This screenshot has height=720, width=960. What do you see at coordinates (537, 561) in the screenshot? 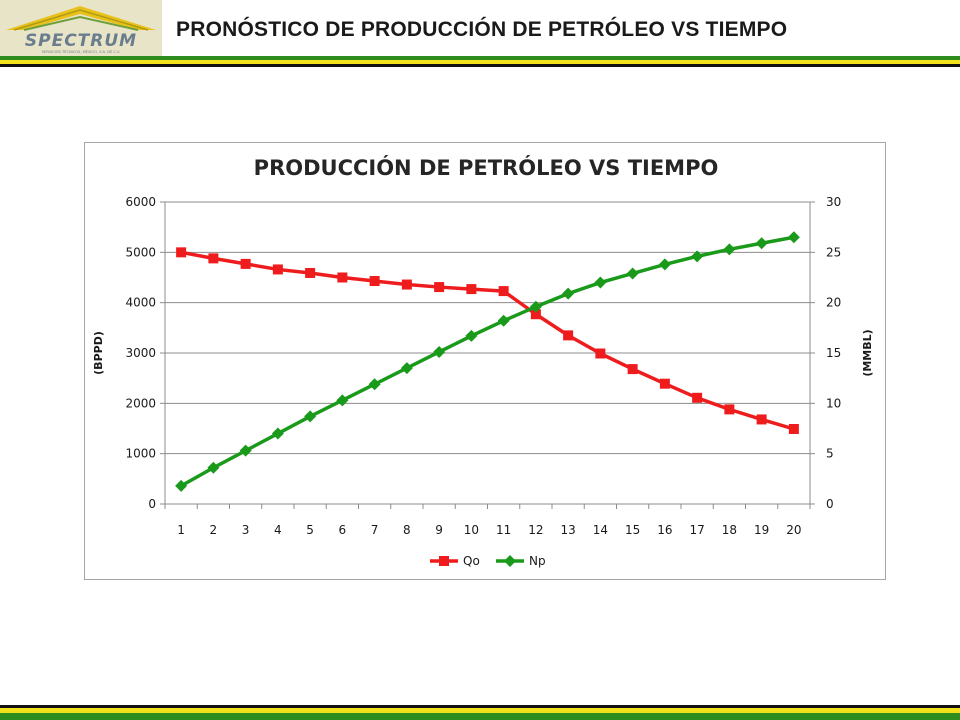
I see `legend-label-np: Np` at bounding box center [537, 561].